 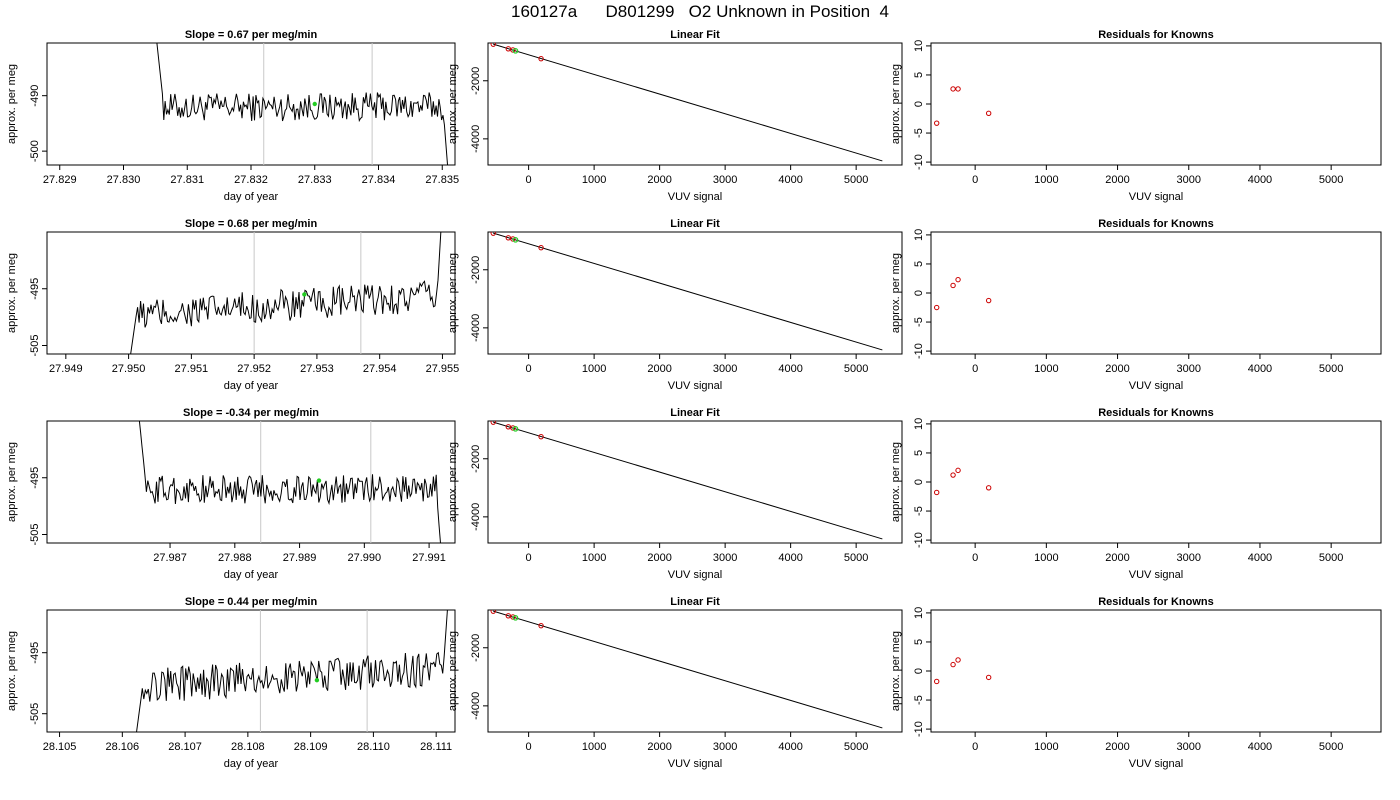 What do you see at coordinates (688, 291) in the screenshot?
I see `fit-line` at bounding box center [688, 291].